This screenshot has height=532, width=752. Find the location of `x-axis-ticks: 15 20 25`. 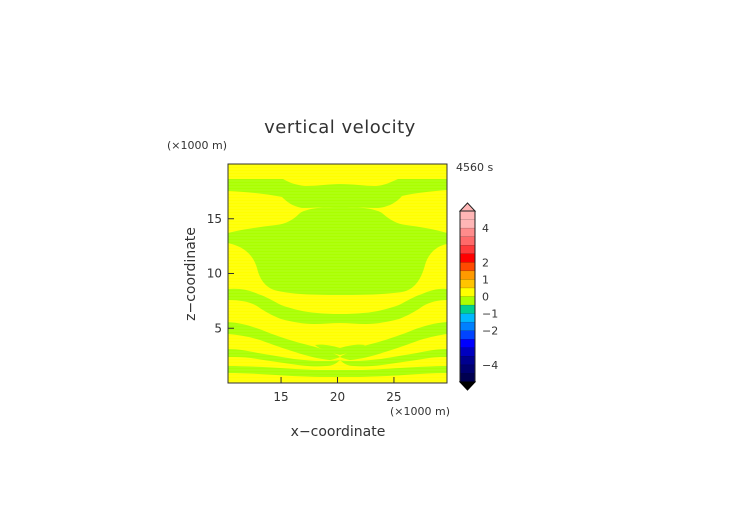

x-axis-ticks: 15 20 25 is located at coordinates (337, 390).